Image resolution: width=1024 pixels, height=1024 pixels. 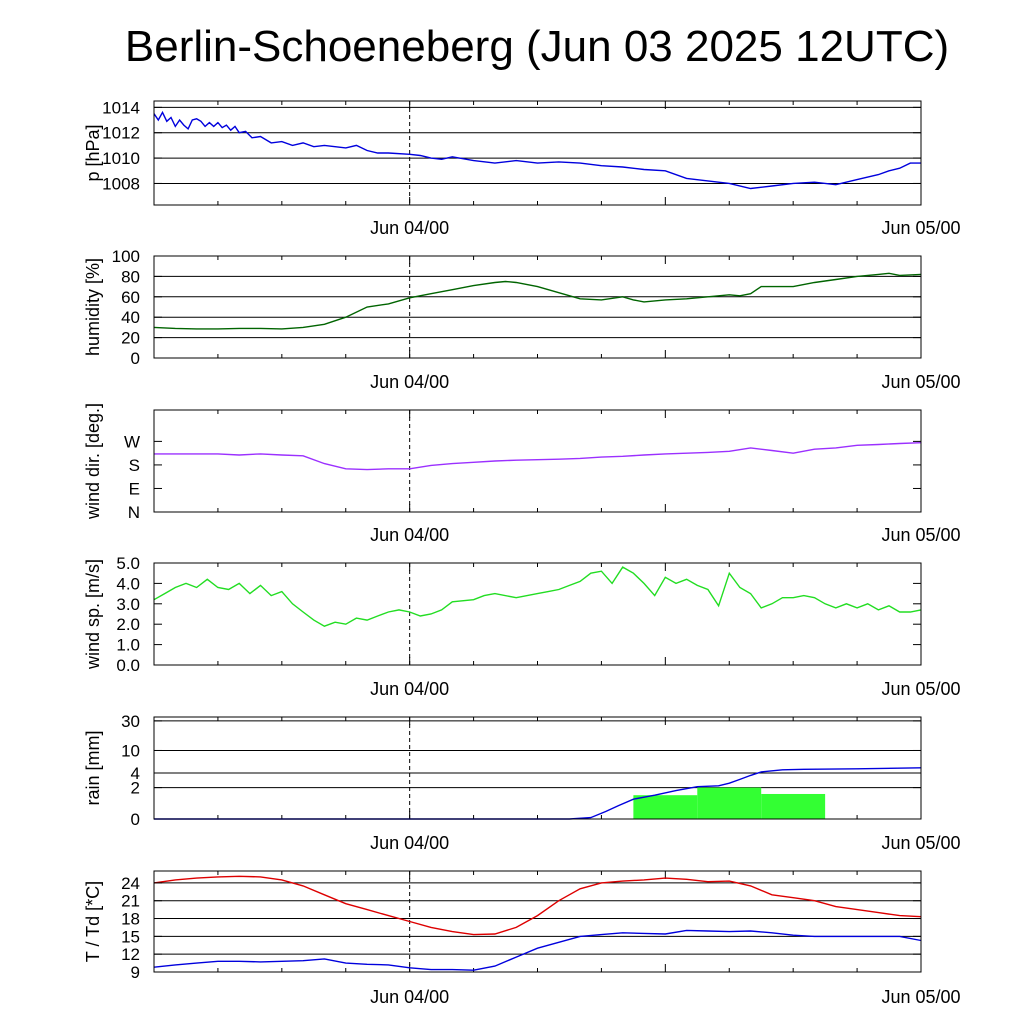 I want to click on y-tick-label: E, so click(x=134, y=488).